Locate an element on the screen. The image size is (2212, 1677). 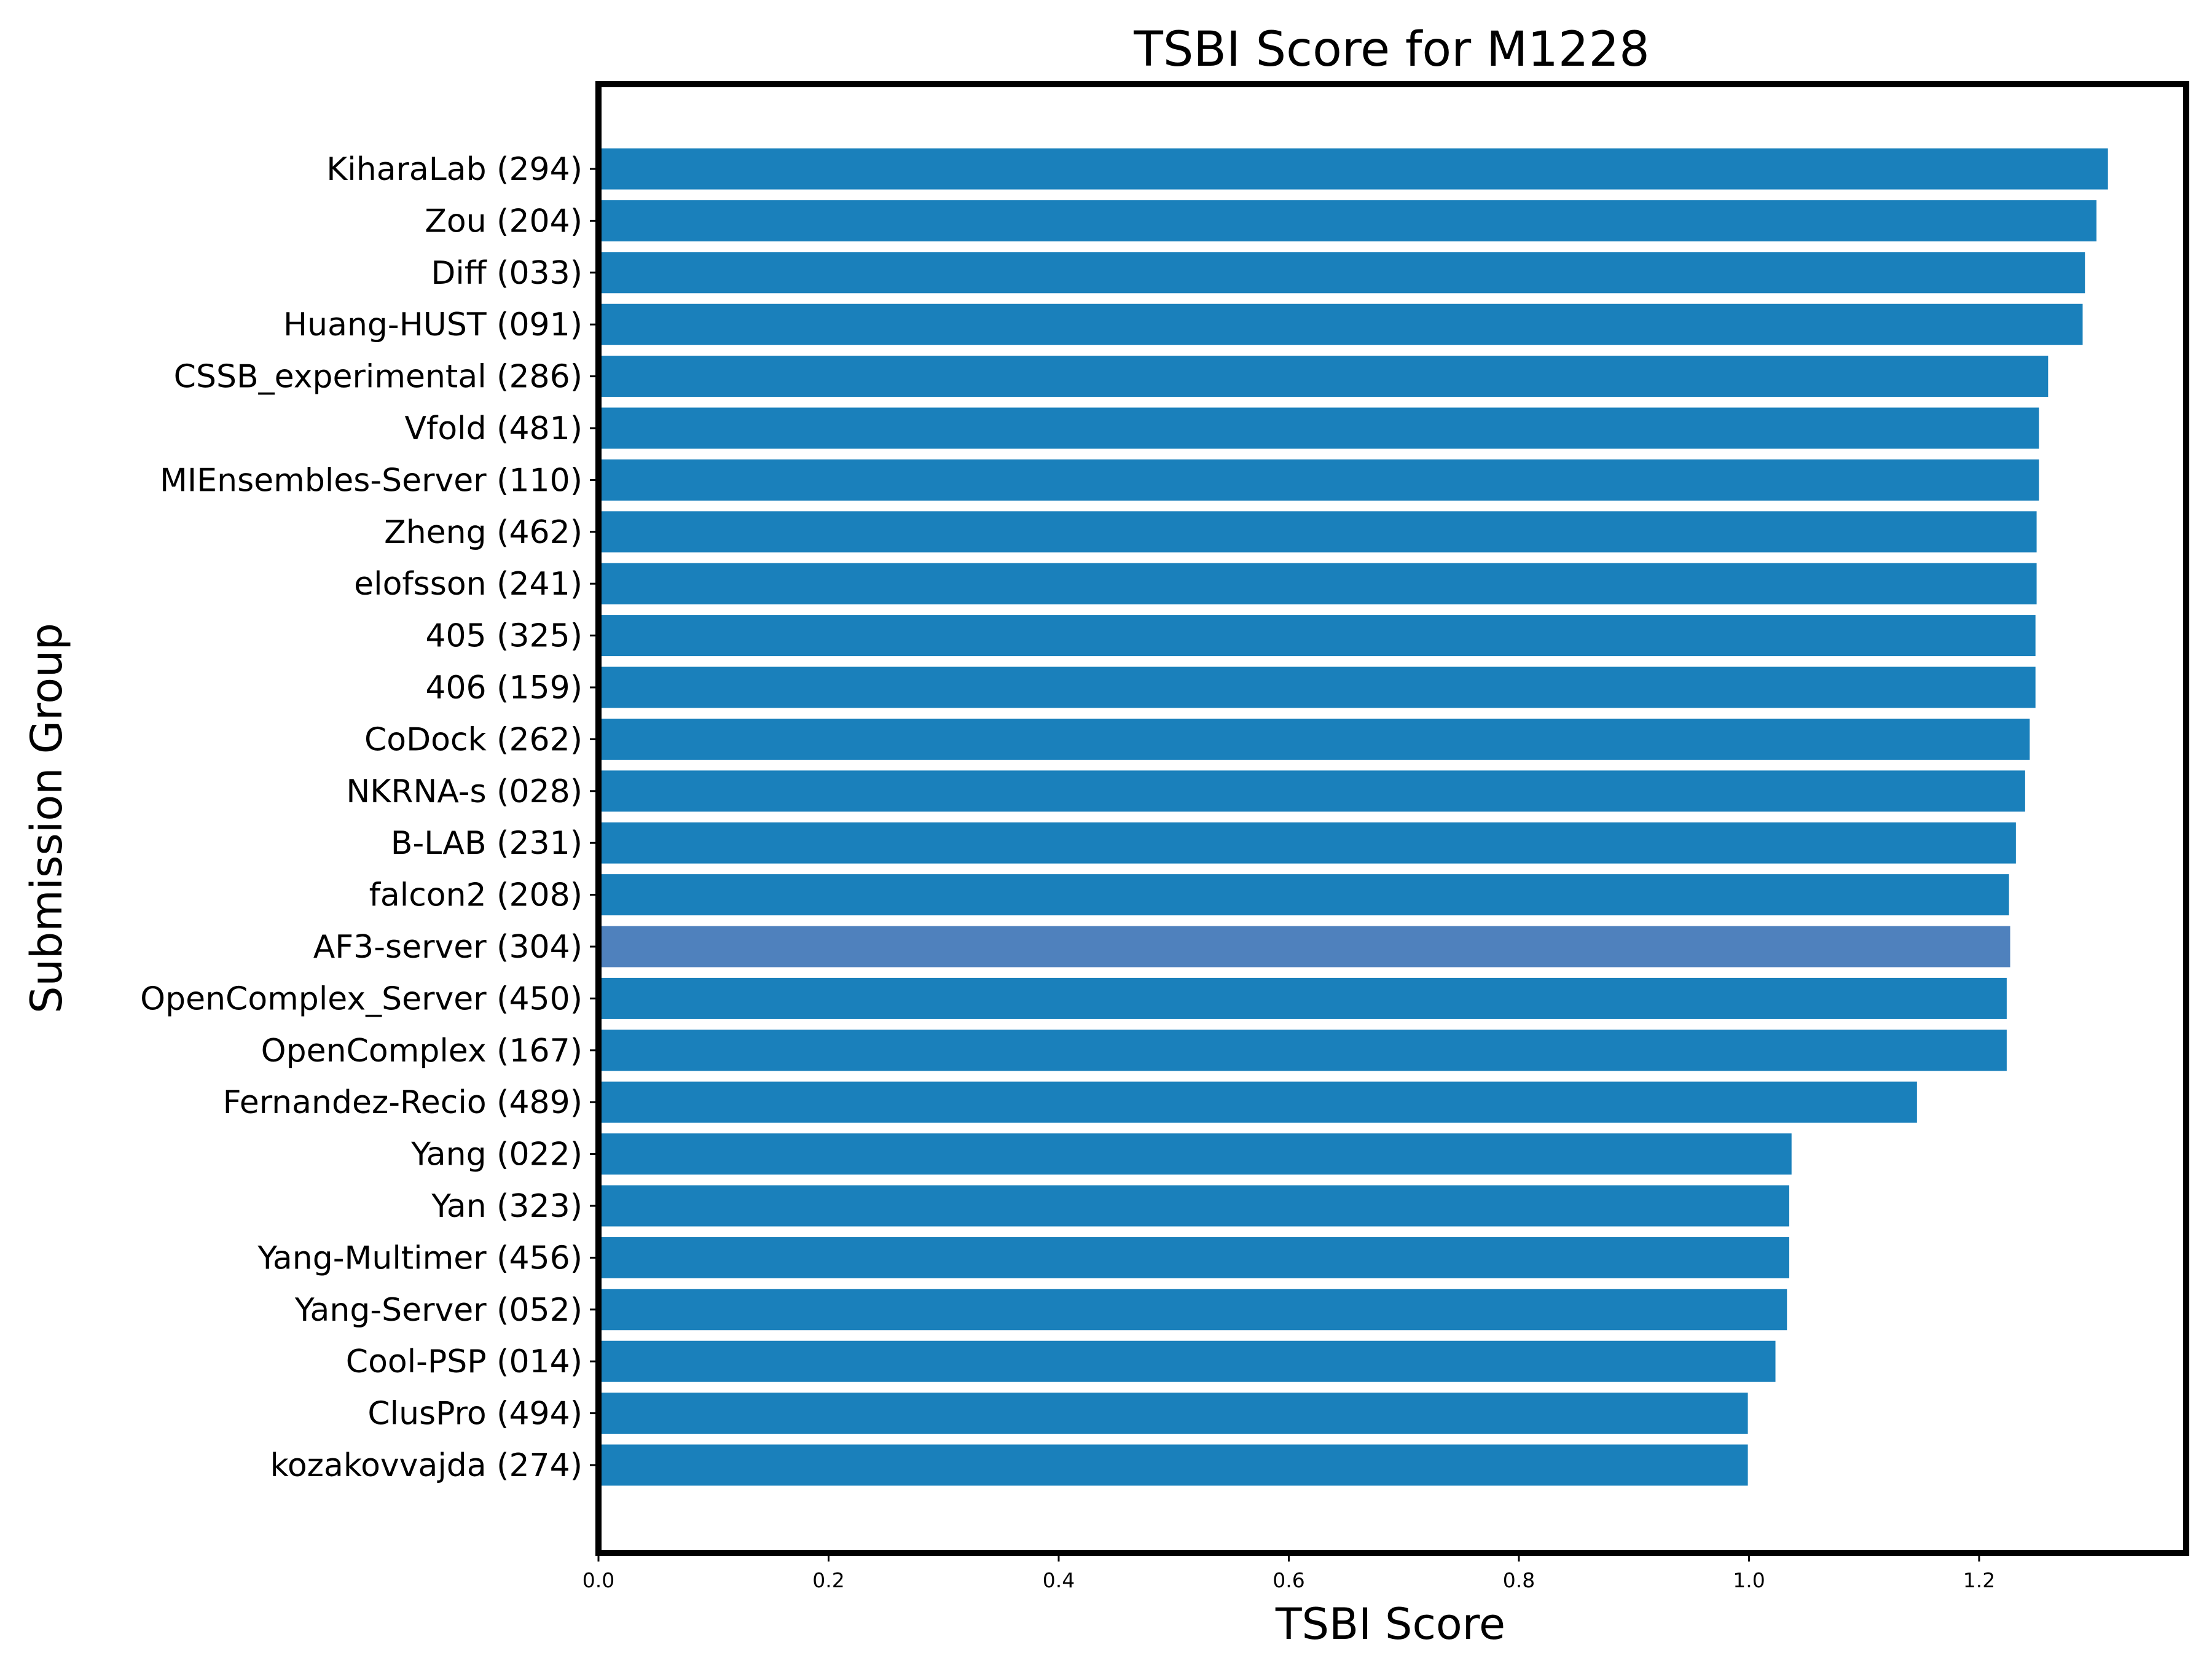
y-tick-label: MIEnsembles-Server (110) is located at coordinates (371, 480).